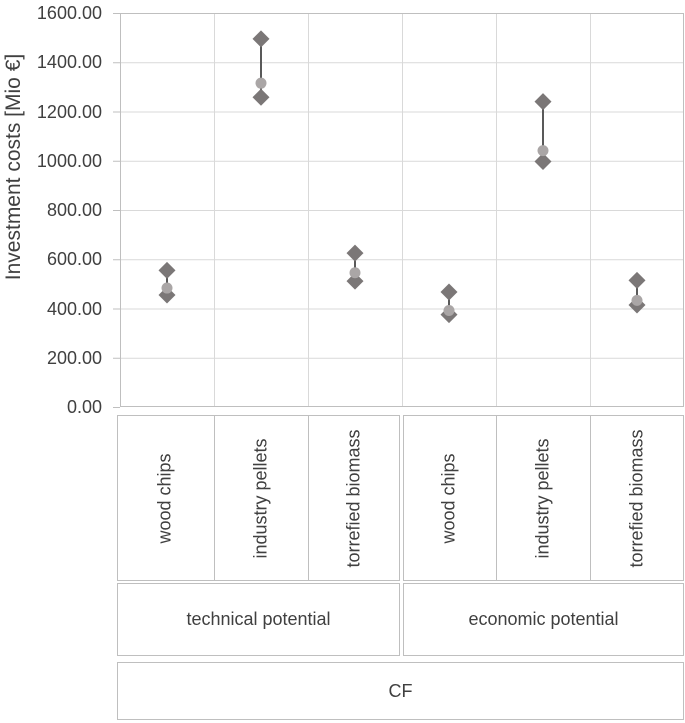 The image size is (685, 723). I want to click on x-axis-title: CF, so click(400, 690).